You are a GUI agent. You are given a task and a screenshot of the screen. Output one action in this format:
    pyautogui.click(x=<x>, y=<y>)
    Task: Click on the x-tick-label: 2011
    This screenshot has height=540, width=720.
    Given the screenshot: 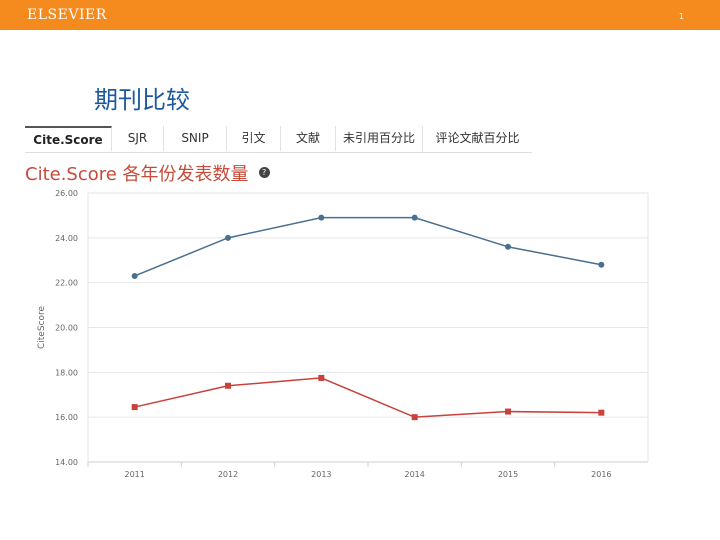 What is the action you would take?
    pyautogui.click(x=134, y=474)
    